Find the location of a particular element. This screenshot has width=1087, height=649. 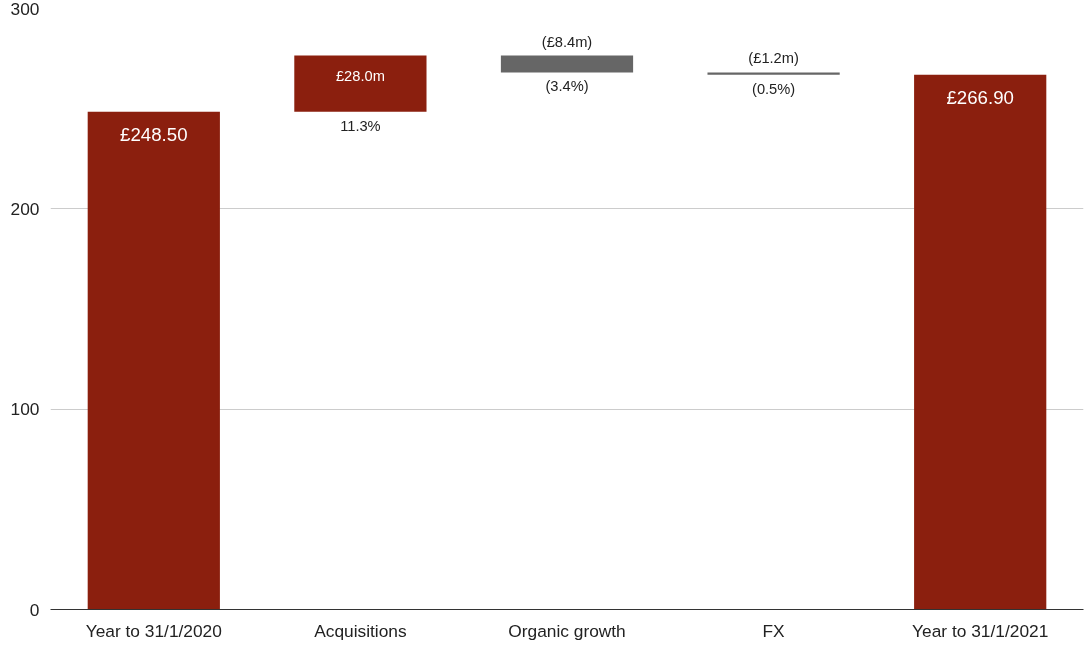

annotation: (0.5%) is located at coordinates (774, 88).